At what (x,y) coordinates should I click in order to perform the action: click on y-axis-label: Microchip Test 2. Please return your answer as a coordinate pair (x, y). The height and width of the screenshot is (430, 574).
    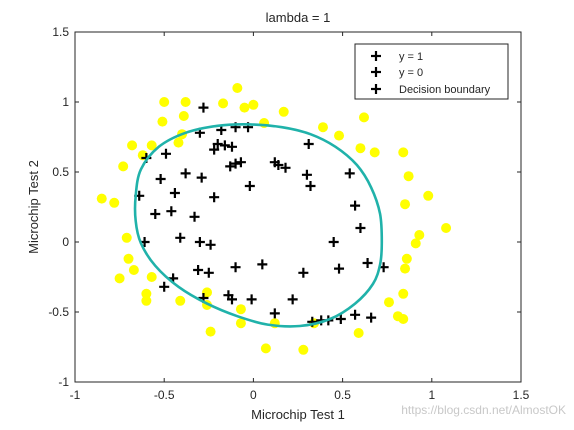
    Looking at the image, I should click on (33, 207).